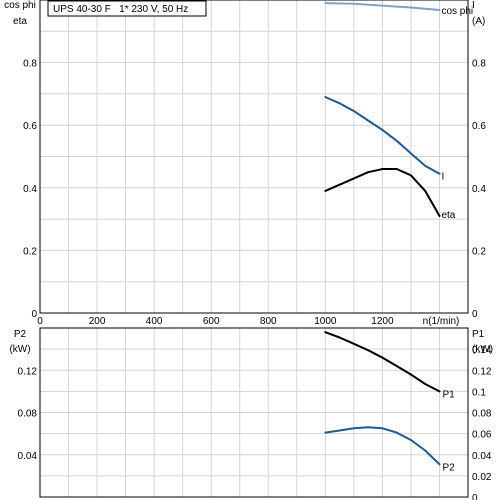 This screenshot has width=500, height=500. I want to click on y-tick-label-right: 0.1, so click(479, 392).